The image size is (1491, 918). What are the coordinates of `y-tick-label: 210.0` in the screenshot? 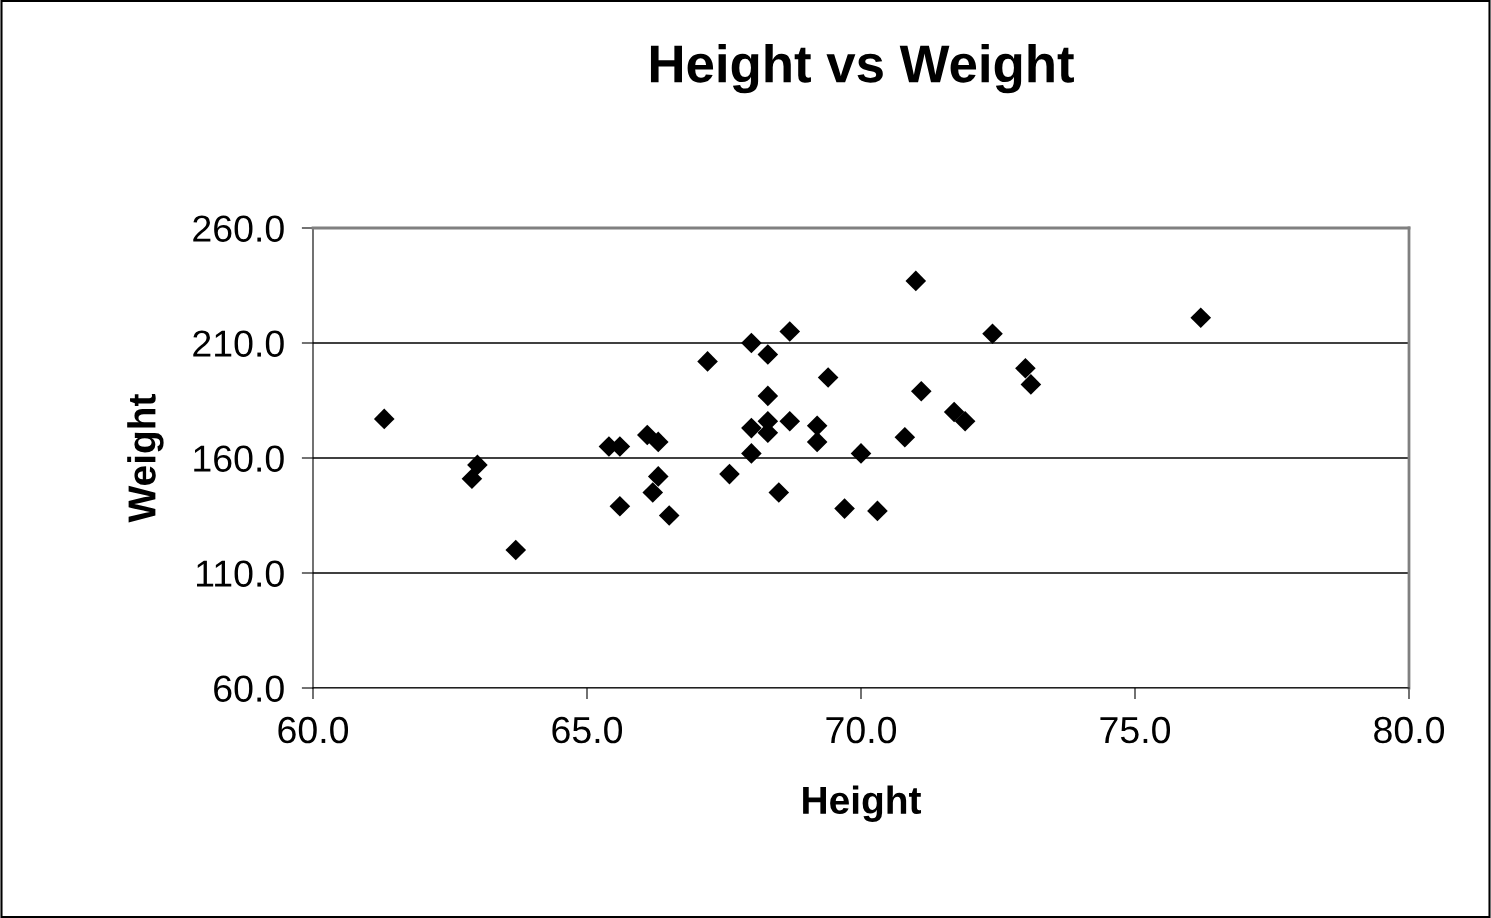 It's located at (238, 343).